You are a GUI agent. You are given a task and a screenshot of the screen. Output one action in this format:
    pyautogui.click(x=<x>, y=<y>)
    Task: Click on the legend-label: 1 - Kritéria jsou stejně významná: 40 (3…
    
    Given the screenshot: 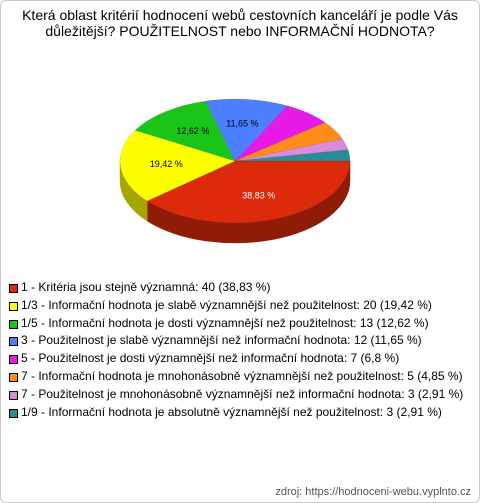 What is the action you would take?
    pyautogui.click(x=146, y=287)
    